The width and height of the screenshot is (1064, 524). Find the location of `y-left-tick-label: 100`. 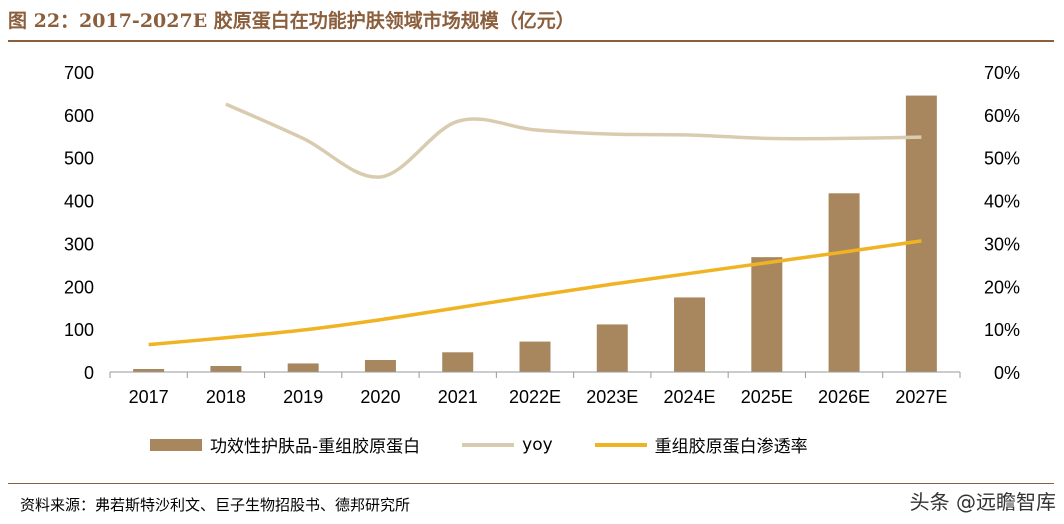

y-left-tick-label: 100 is located at coordinates (79, 330).